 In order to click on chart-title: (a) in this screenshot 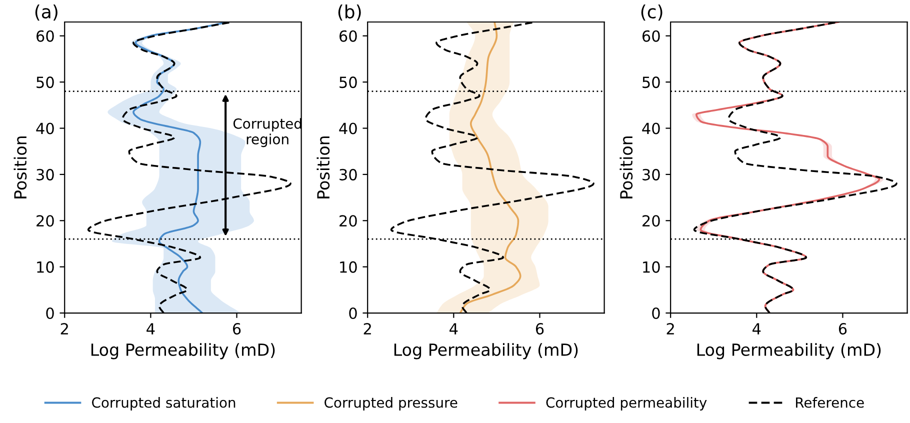, I will do `click(46, 12)`.